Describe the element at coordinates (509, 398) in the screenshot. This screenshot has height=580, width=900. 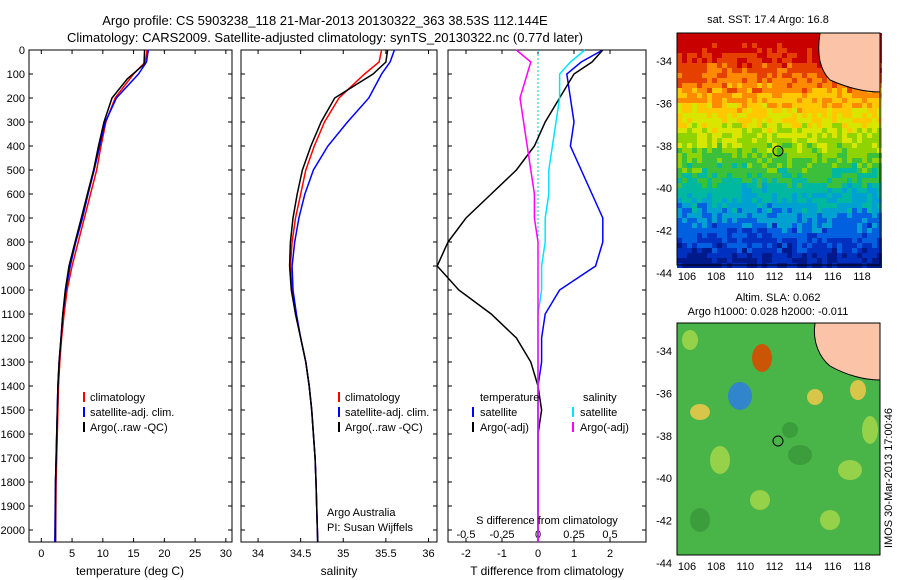
I see `legend-temperature-header: temperature` at that location.